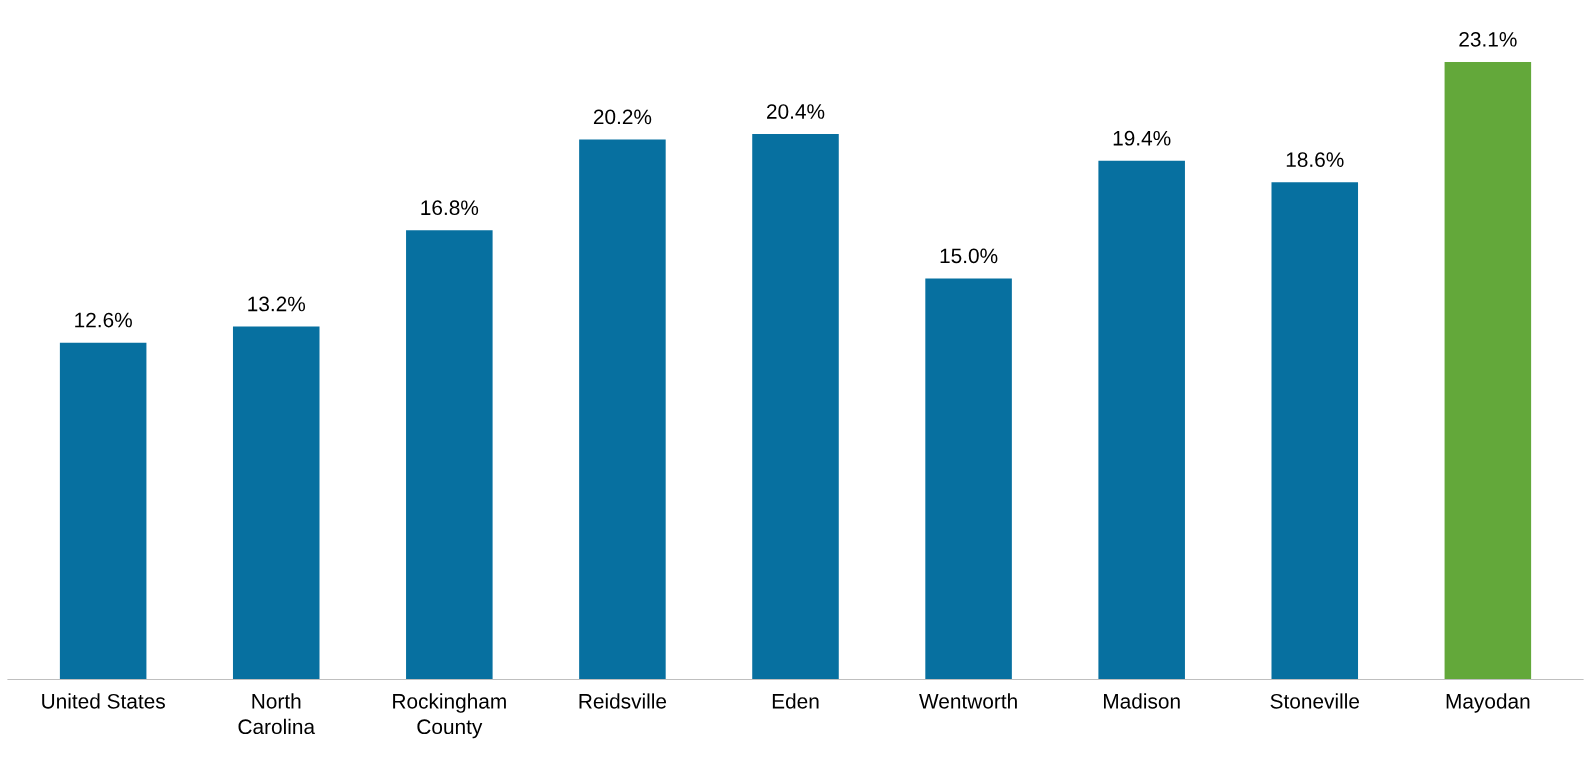 The image size is (1591, 781). What do you see at coordinates (1142, 701) in the screenshot?
I see `x-tick-label: Madison` at bounding box center [1142, 701].